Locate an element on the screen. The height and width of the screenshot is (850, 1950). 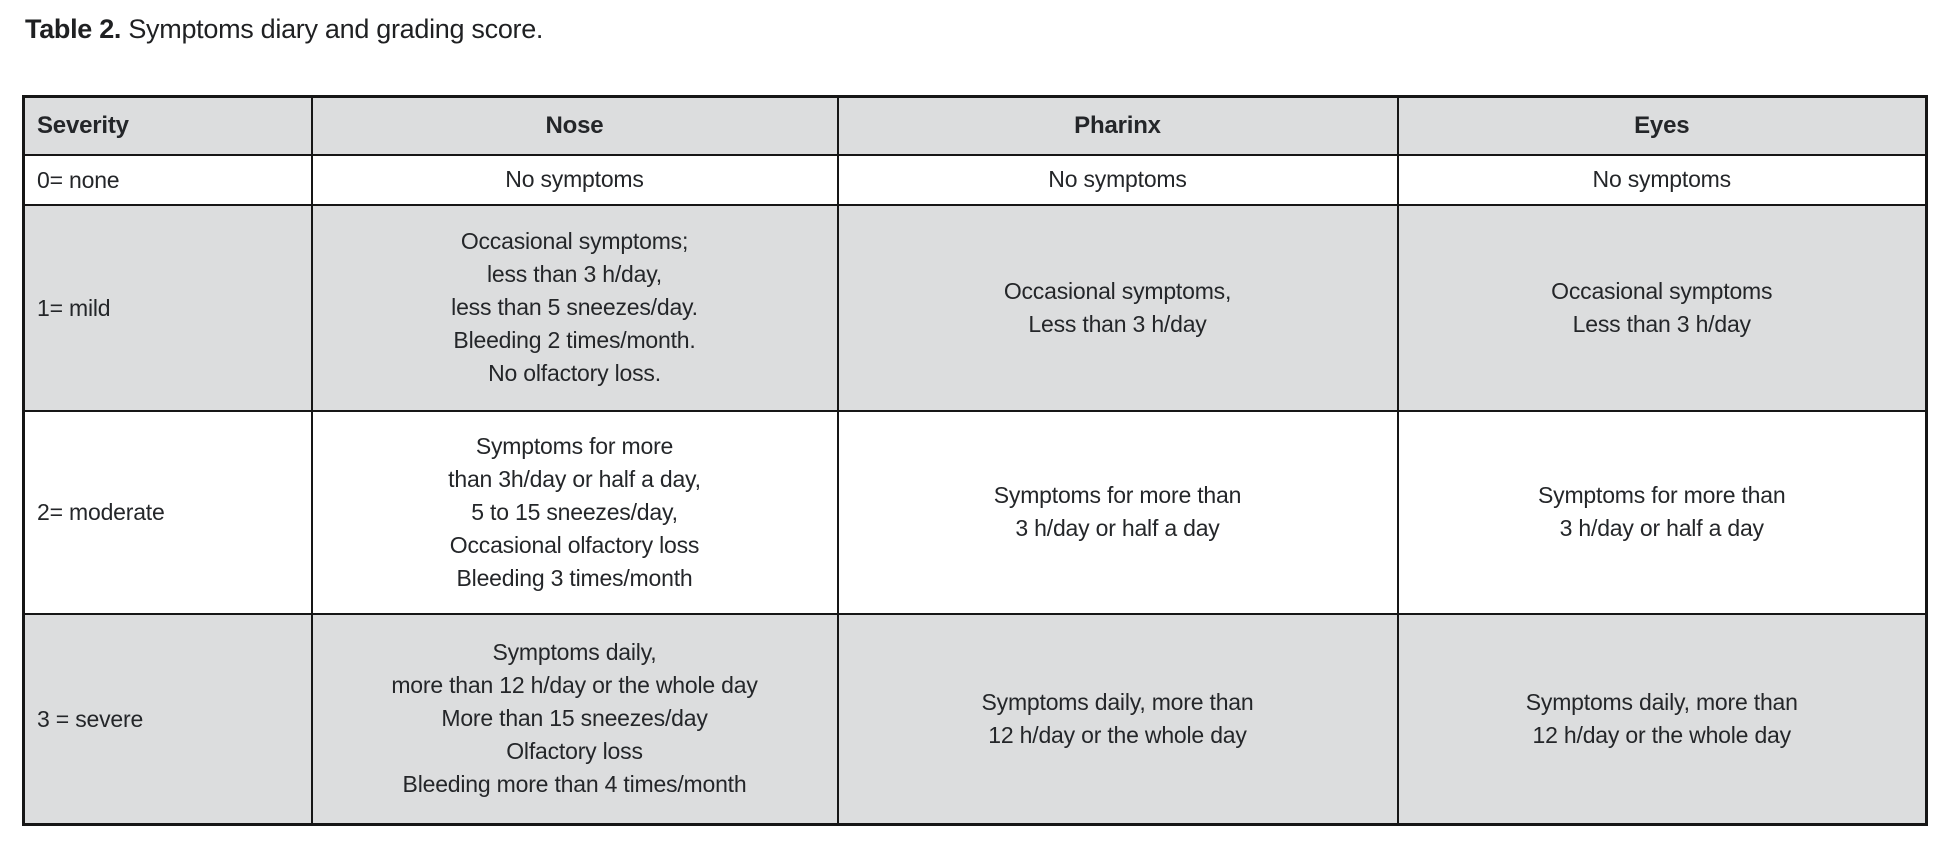
cell-line: more than 12 h/day or the whole day is located at coordinates (574, 685).